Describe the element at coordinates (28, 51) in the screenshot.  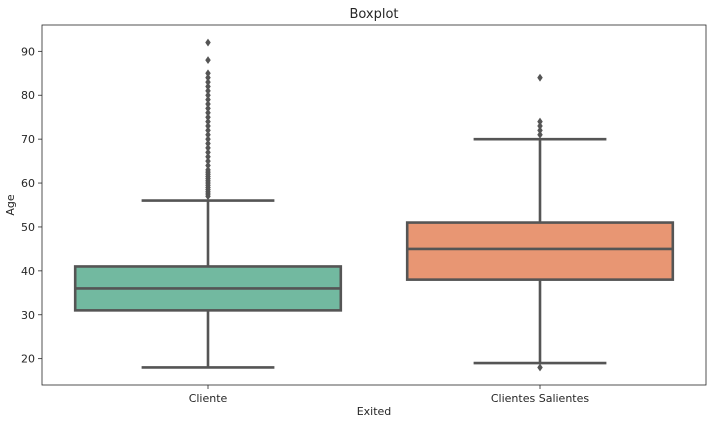
I see `y-tick-label-90: 90` at that location.